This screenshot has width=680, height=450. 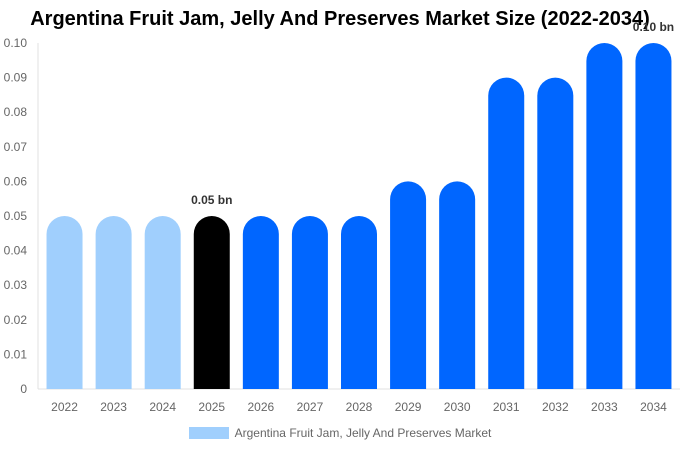 I want to click on bar-2025, so click(x=211, y=302).